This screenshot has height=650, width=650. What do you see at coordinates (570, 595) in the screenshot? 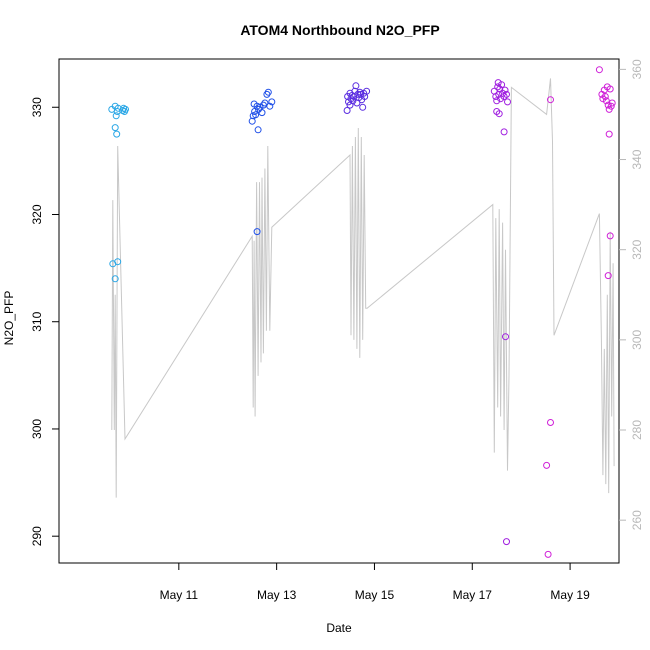
I see `x-tick-label: May 19` at bounding box center [570, 595].